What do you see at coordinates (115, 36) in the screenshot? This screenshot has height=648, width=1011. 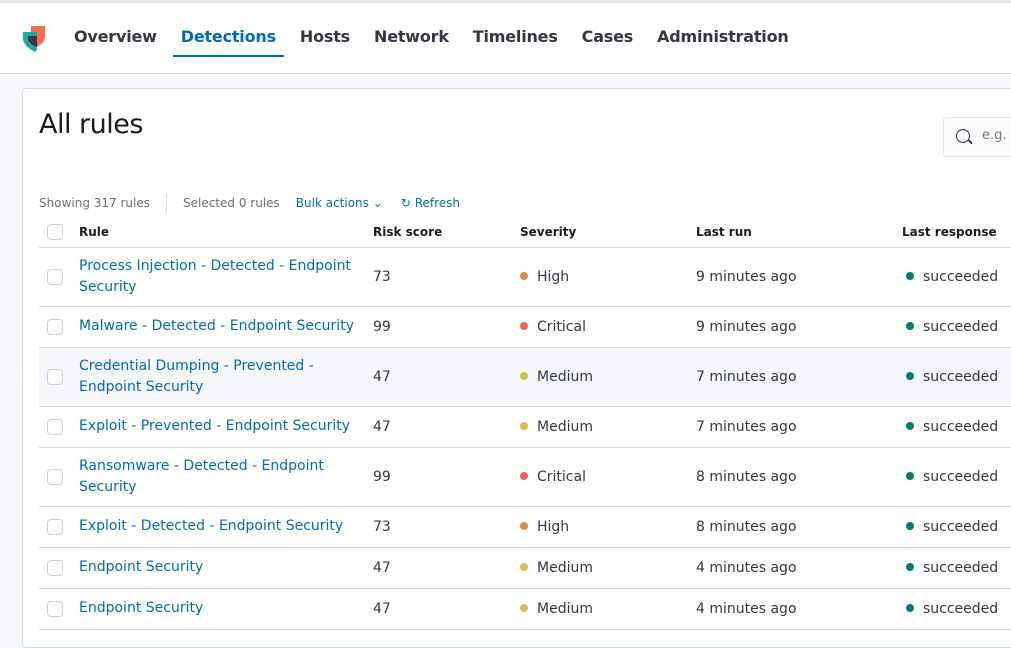 I see `tab-overview: Overview` at bounding box center [115, 36].